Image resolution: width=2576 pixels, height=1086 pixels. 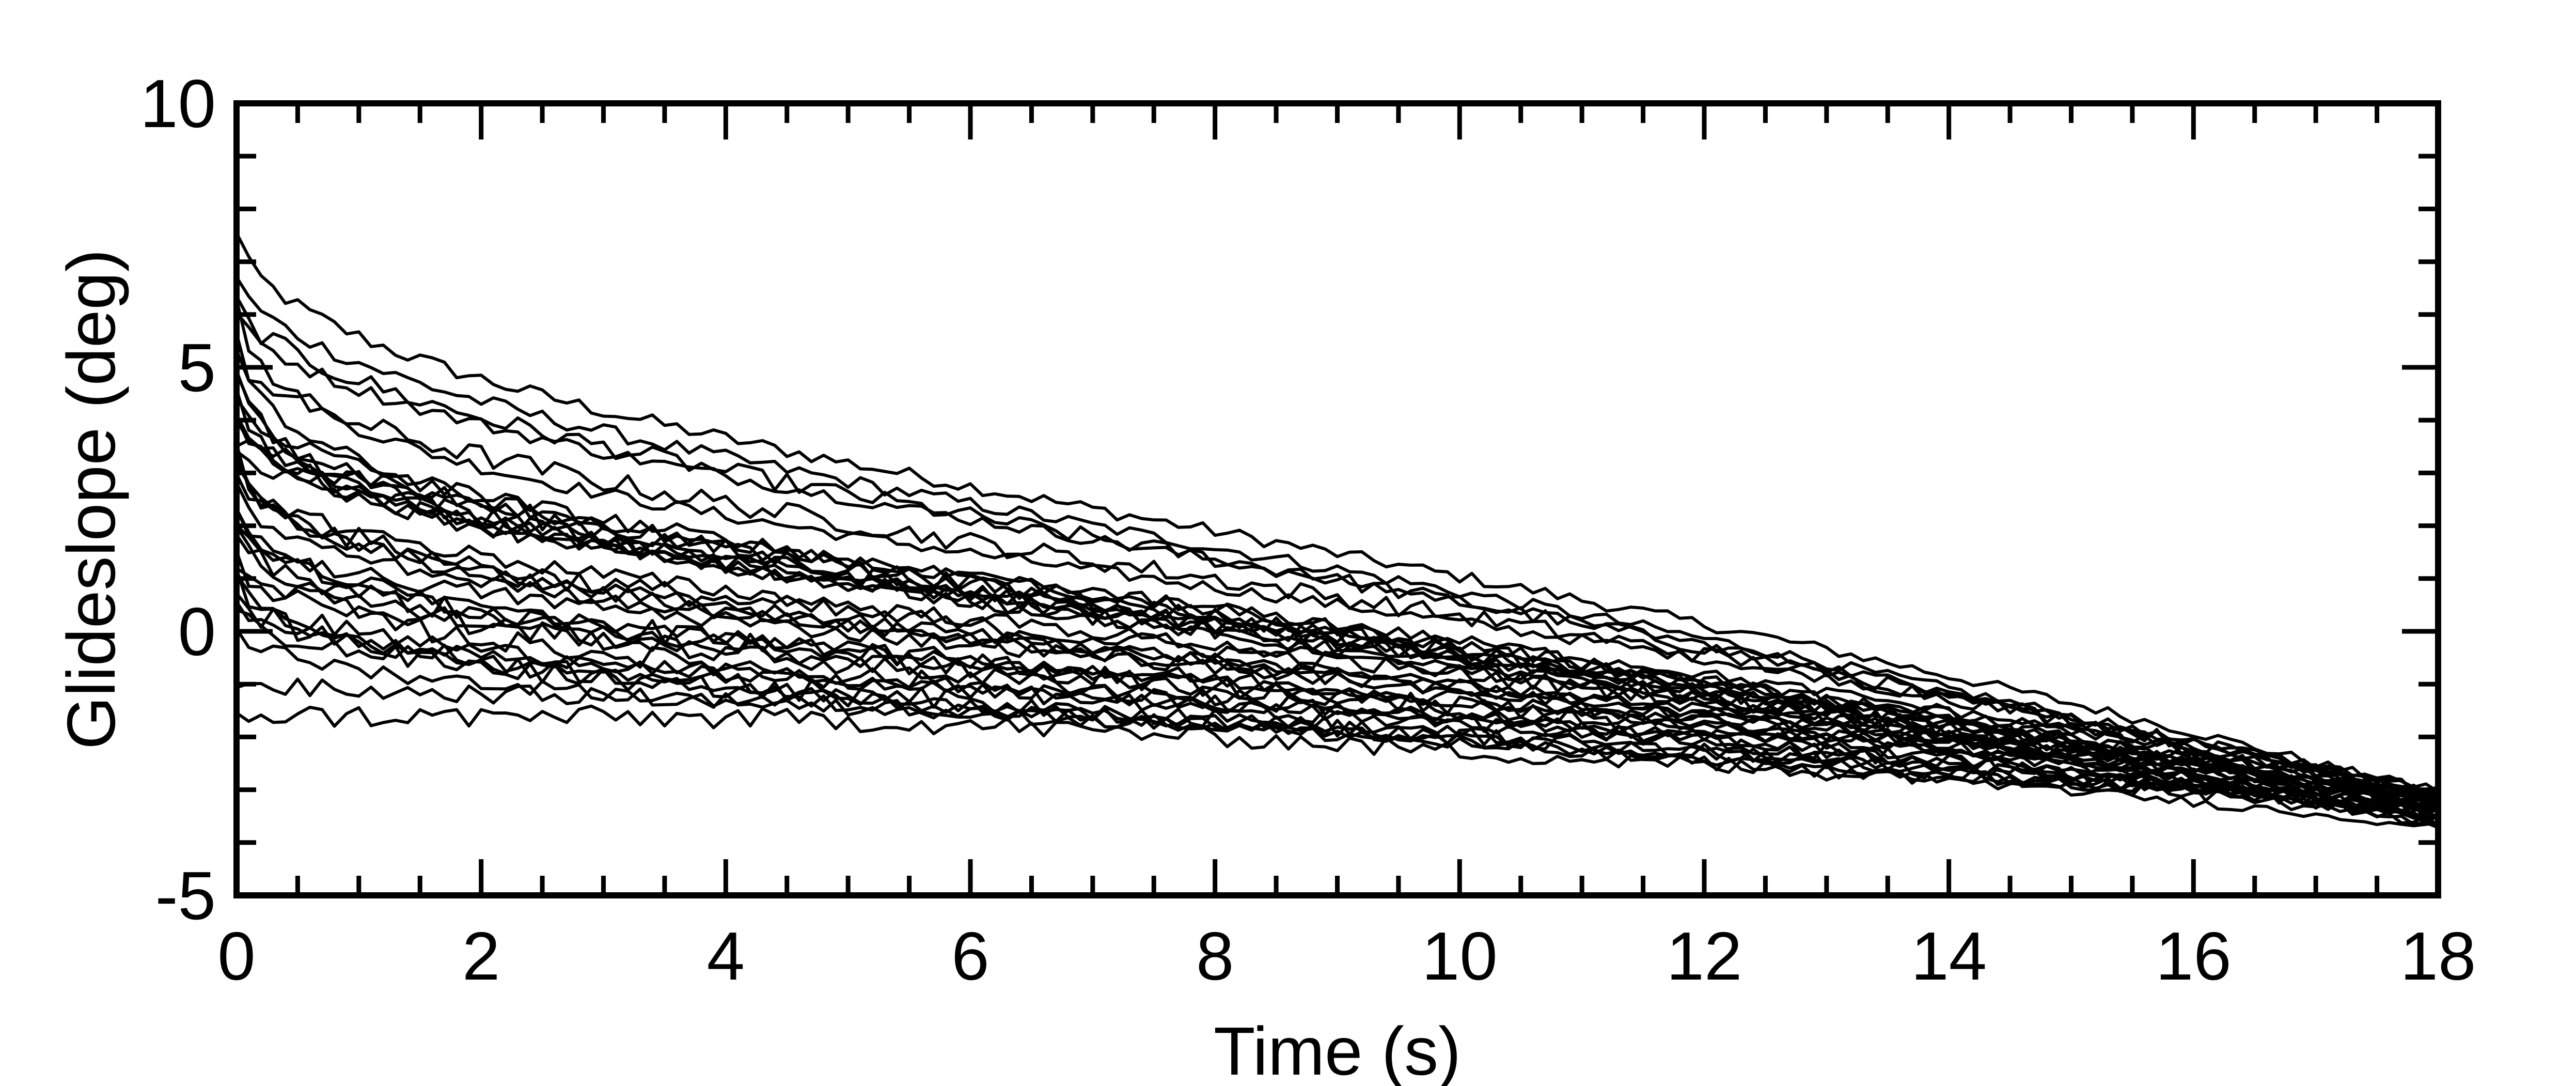 I want to click on y-axis-title: Glideslope (deg), so click(x=91, y=500).